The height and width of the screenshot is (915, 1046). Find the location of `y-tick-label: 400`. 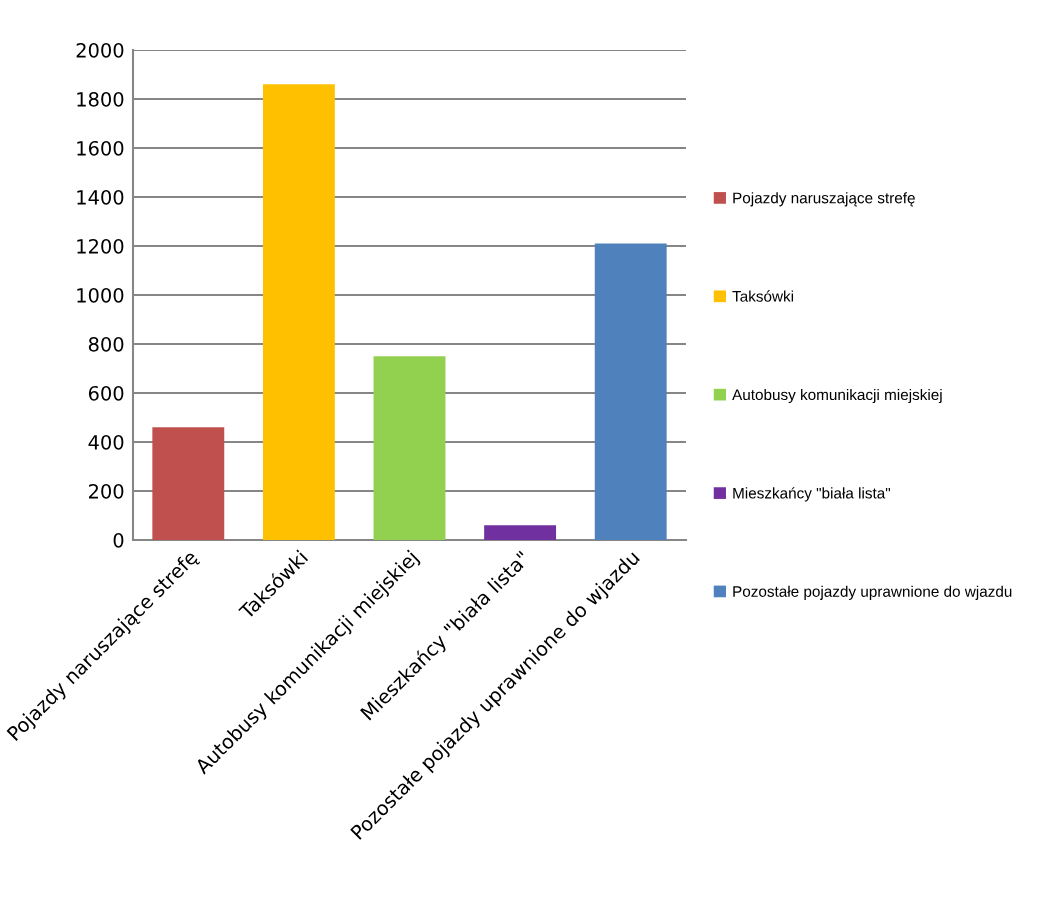

y-tick-label: 400 is located at coordinates (106, 442).